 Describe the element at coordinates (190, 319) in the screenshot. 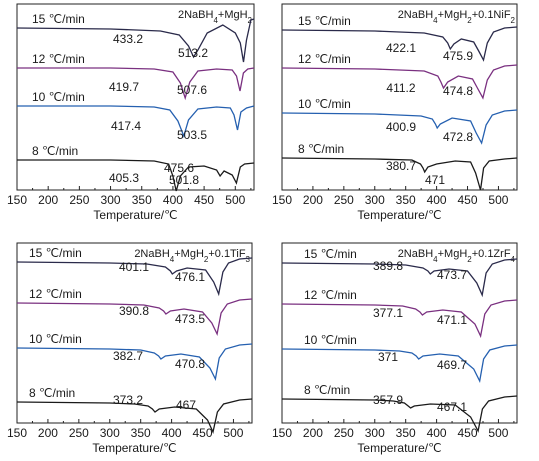

I see `peak-annotation: 473.5` at that location.